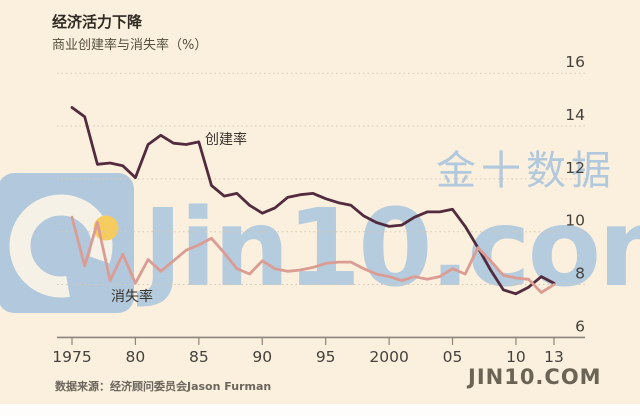  I want to click on series-label-creation: 创建率, so click(226, 140).